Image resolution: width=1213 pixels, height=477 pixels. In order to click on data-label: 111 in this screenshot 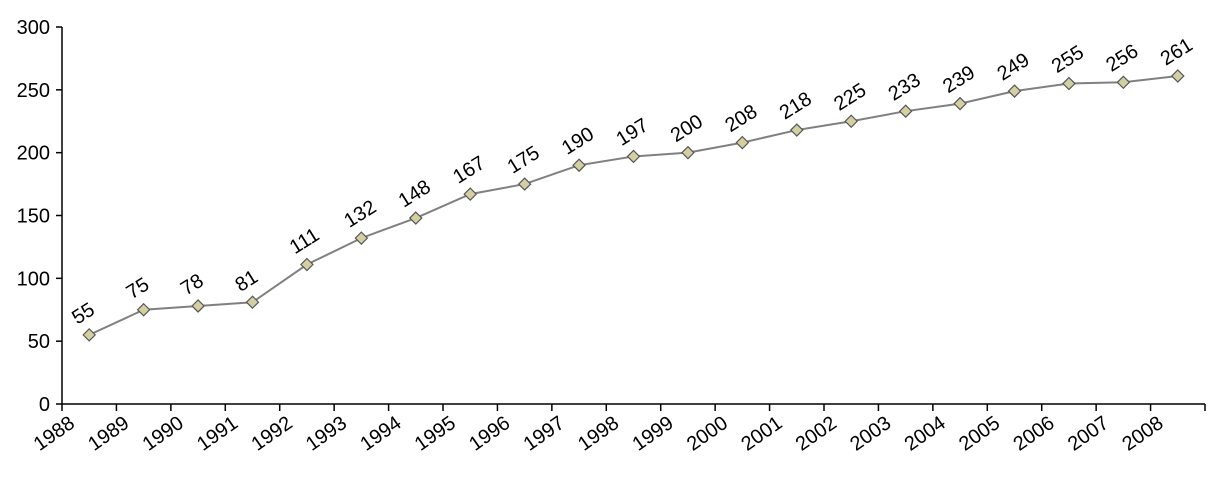, I will do `click(304, 241)`.